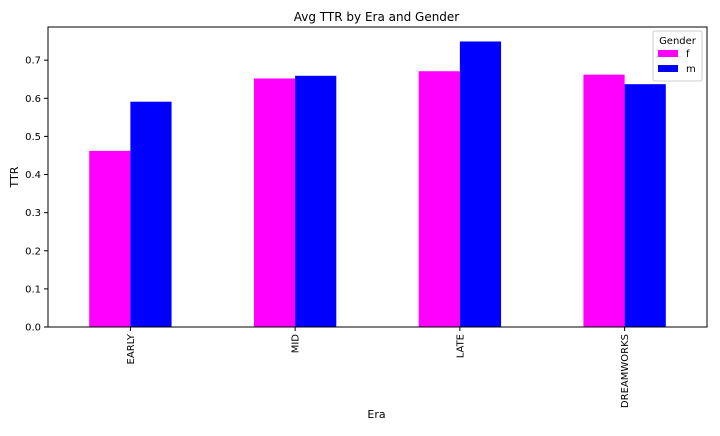 Image resolution: width=720 pixels, height=436 pixels. What do you see at coordinates (645, 205) in the screenshot?
I see `bar-m-dreamworks` at bounding box center [645, 205].